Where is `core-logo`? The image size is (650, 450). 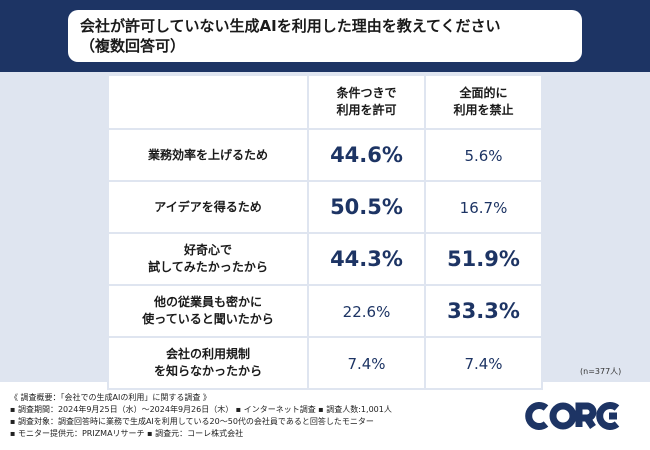
core-logo is located at coordinates (575, 418).